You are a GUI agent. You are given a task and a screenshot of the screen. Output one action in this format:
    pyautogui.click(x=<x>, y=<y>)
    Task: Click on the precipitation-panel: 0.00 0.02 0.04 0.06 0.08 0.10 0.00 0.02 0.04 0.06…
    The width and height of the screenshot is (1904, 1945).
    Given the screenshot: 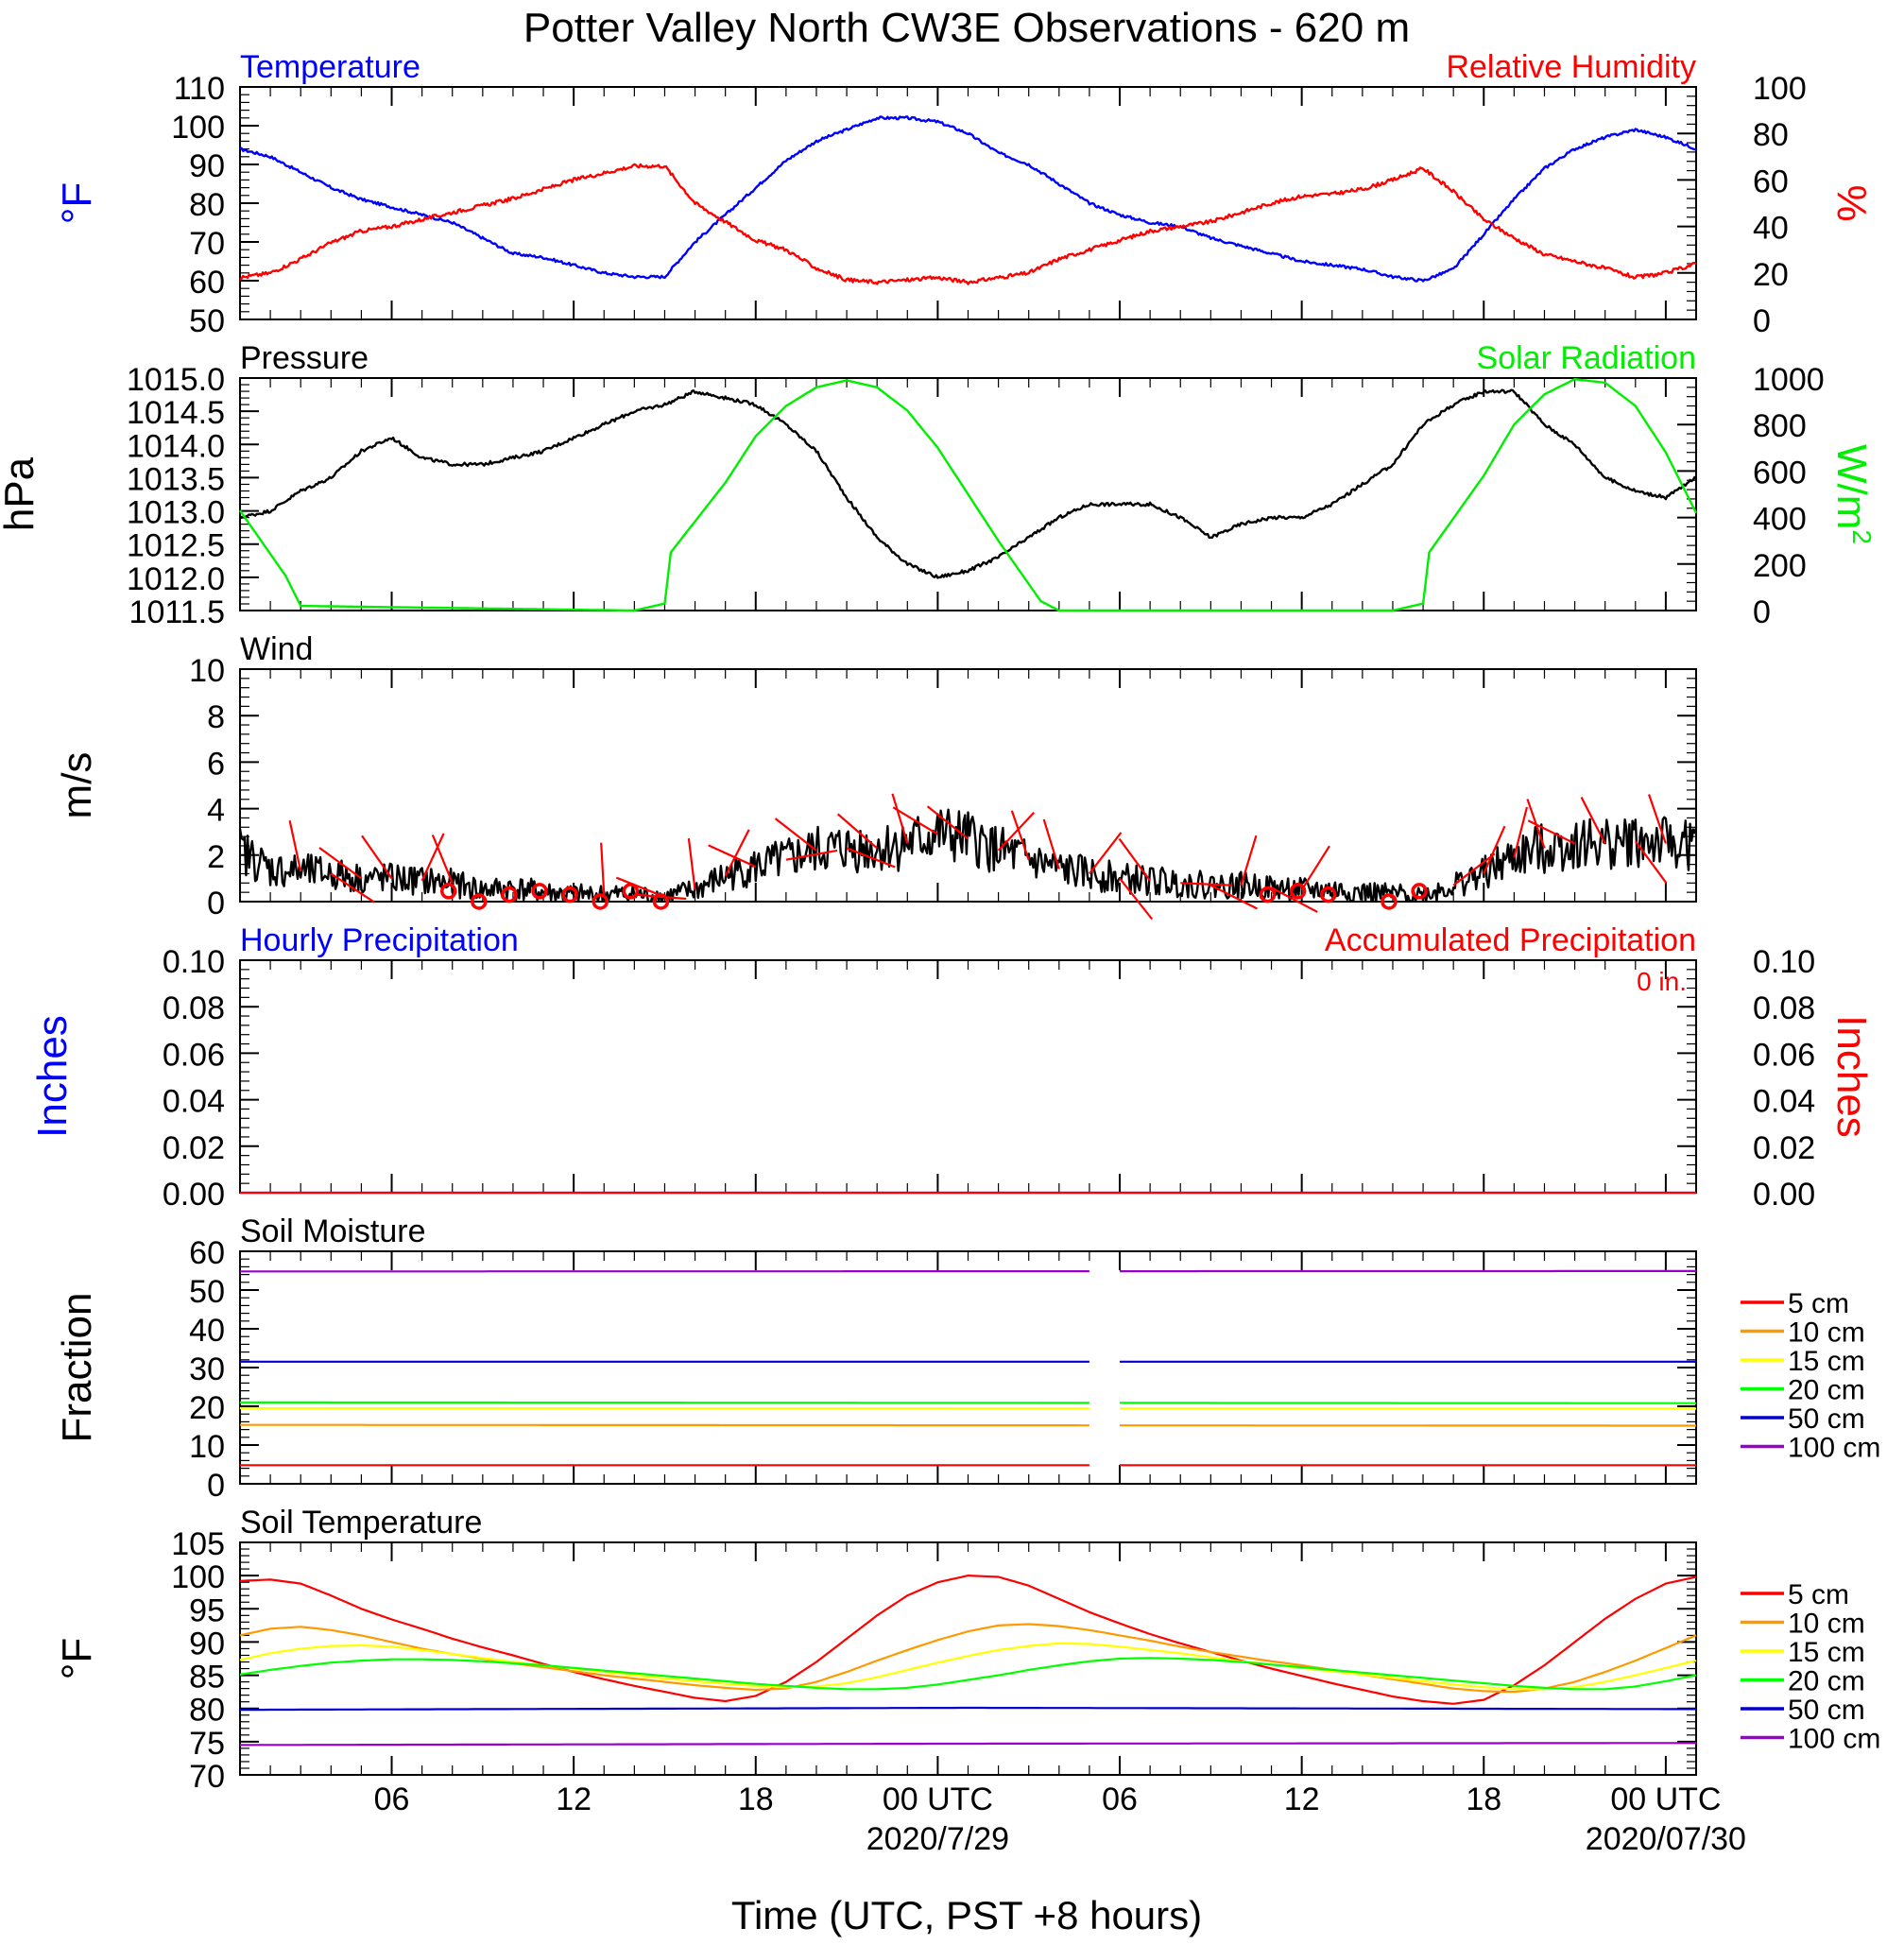 What is the action you would take?
    pyautogui.click(x=952, y=1067)
    